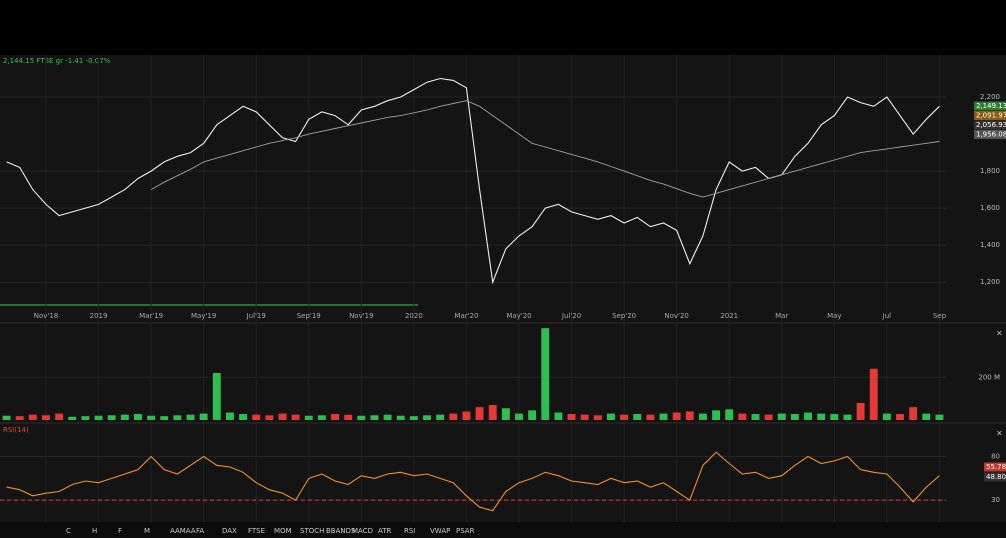  What do you see at coordinates (57, 61) in the screenshot?
I see `quote: 2,144.15 FTSE gr -1.41 -0.07%` at bounding box center [57, 61].